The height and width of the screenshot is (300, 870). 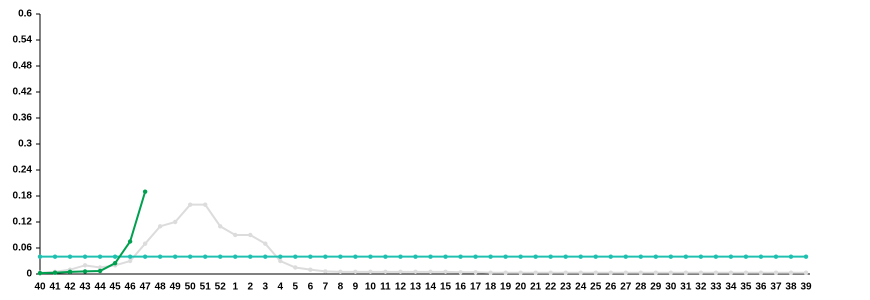 I want to click on y-tick-label: 0.24, so click(x=23, y=170).